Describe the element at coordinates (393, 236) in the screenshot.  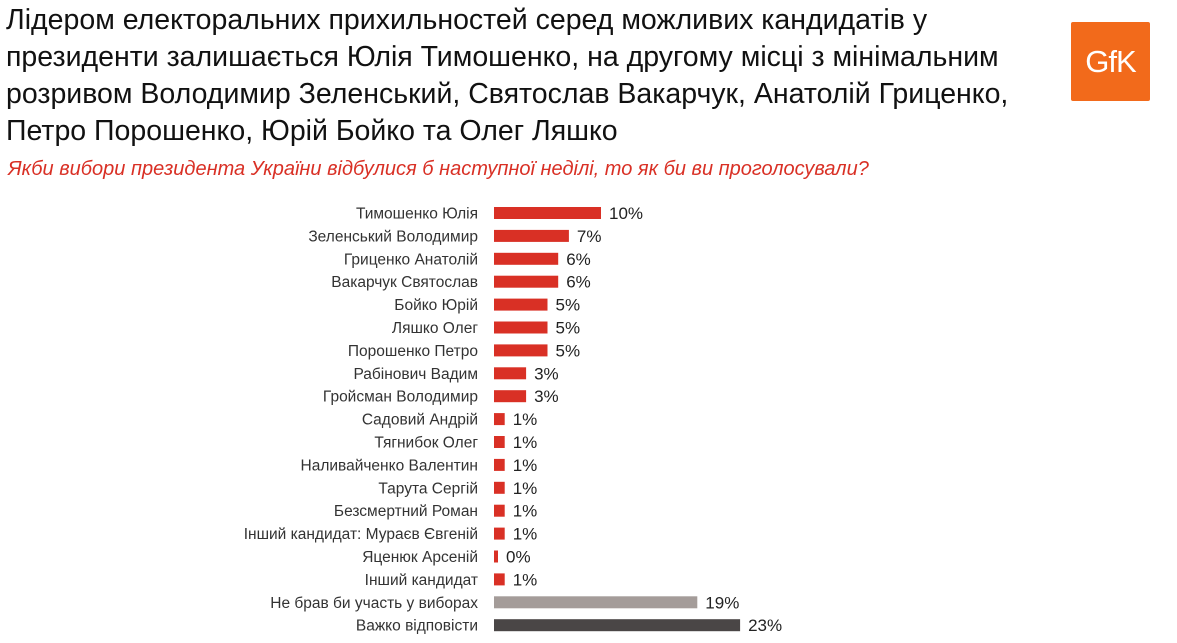
I see `category-label: Зеленський Володимир` at that location.